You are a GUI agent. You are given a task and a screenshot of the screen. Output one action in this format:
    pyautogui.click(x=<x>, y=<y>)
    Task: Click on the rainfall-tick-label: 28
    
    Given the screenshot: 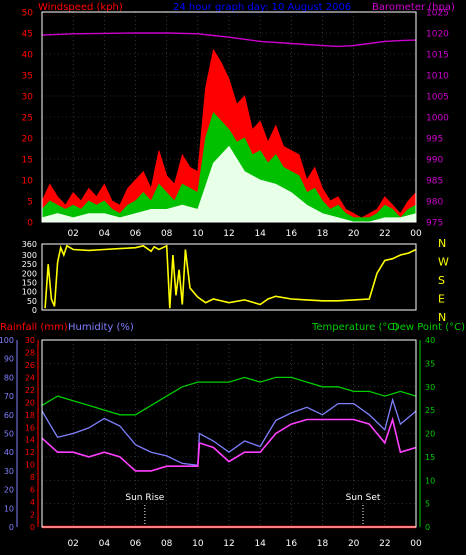 What is the action you would take?
    pyautogui.click(x=30, y=352)
    